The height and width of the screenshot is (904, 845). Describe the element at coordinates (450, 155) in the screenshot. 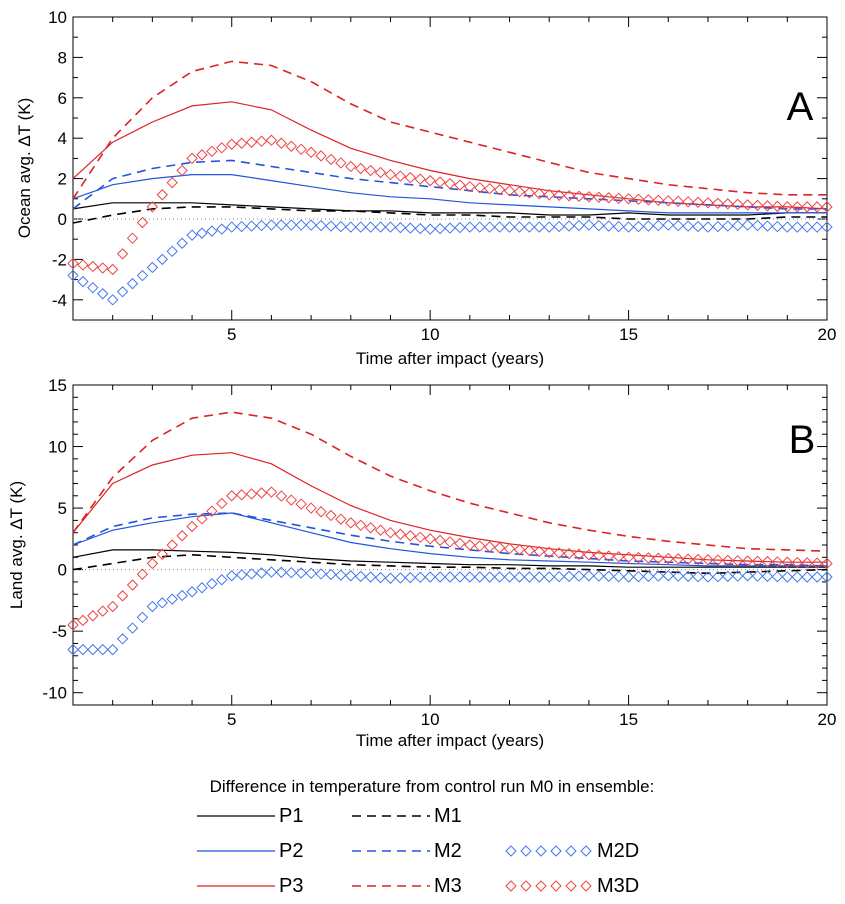

I see `panel-a-series-p3` at that location.